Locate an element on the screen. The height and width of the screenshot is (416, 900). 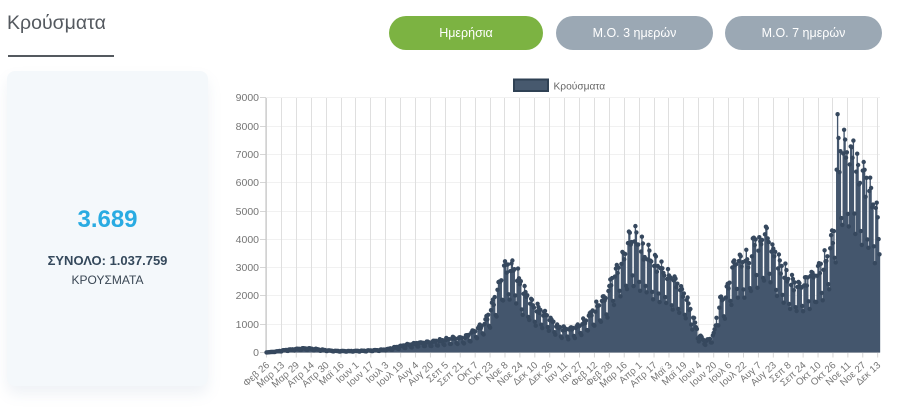
svg-text: 2000 is located at coordinates (248, 296).